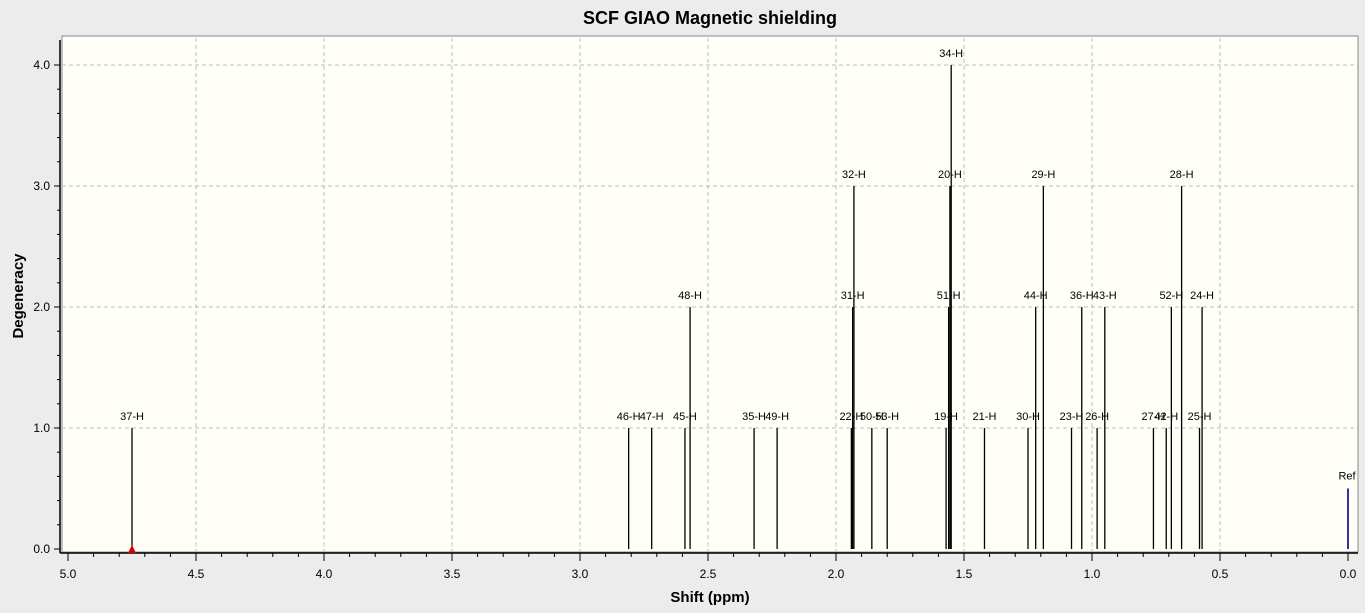 The height and width of the screenshot is (613, 1365). I want to click on x-tick-label: 0.0, so click(1348, 574).